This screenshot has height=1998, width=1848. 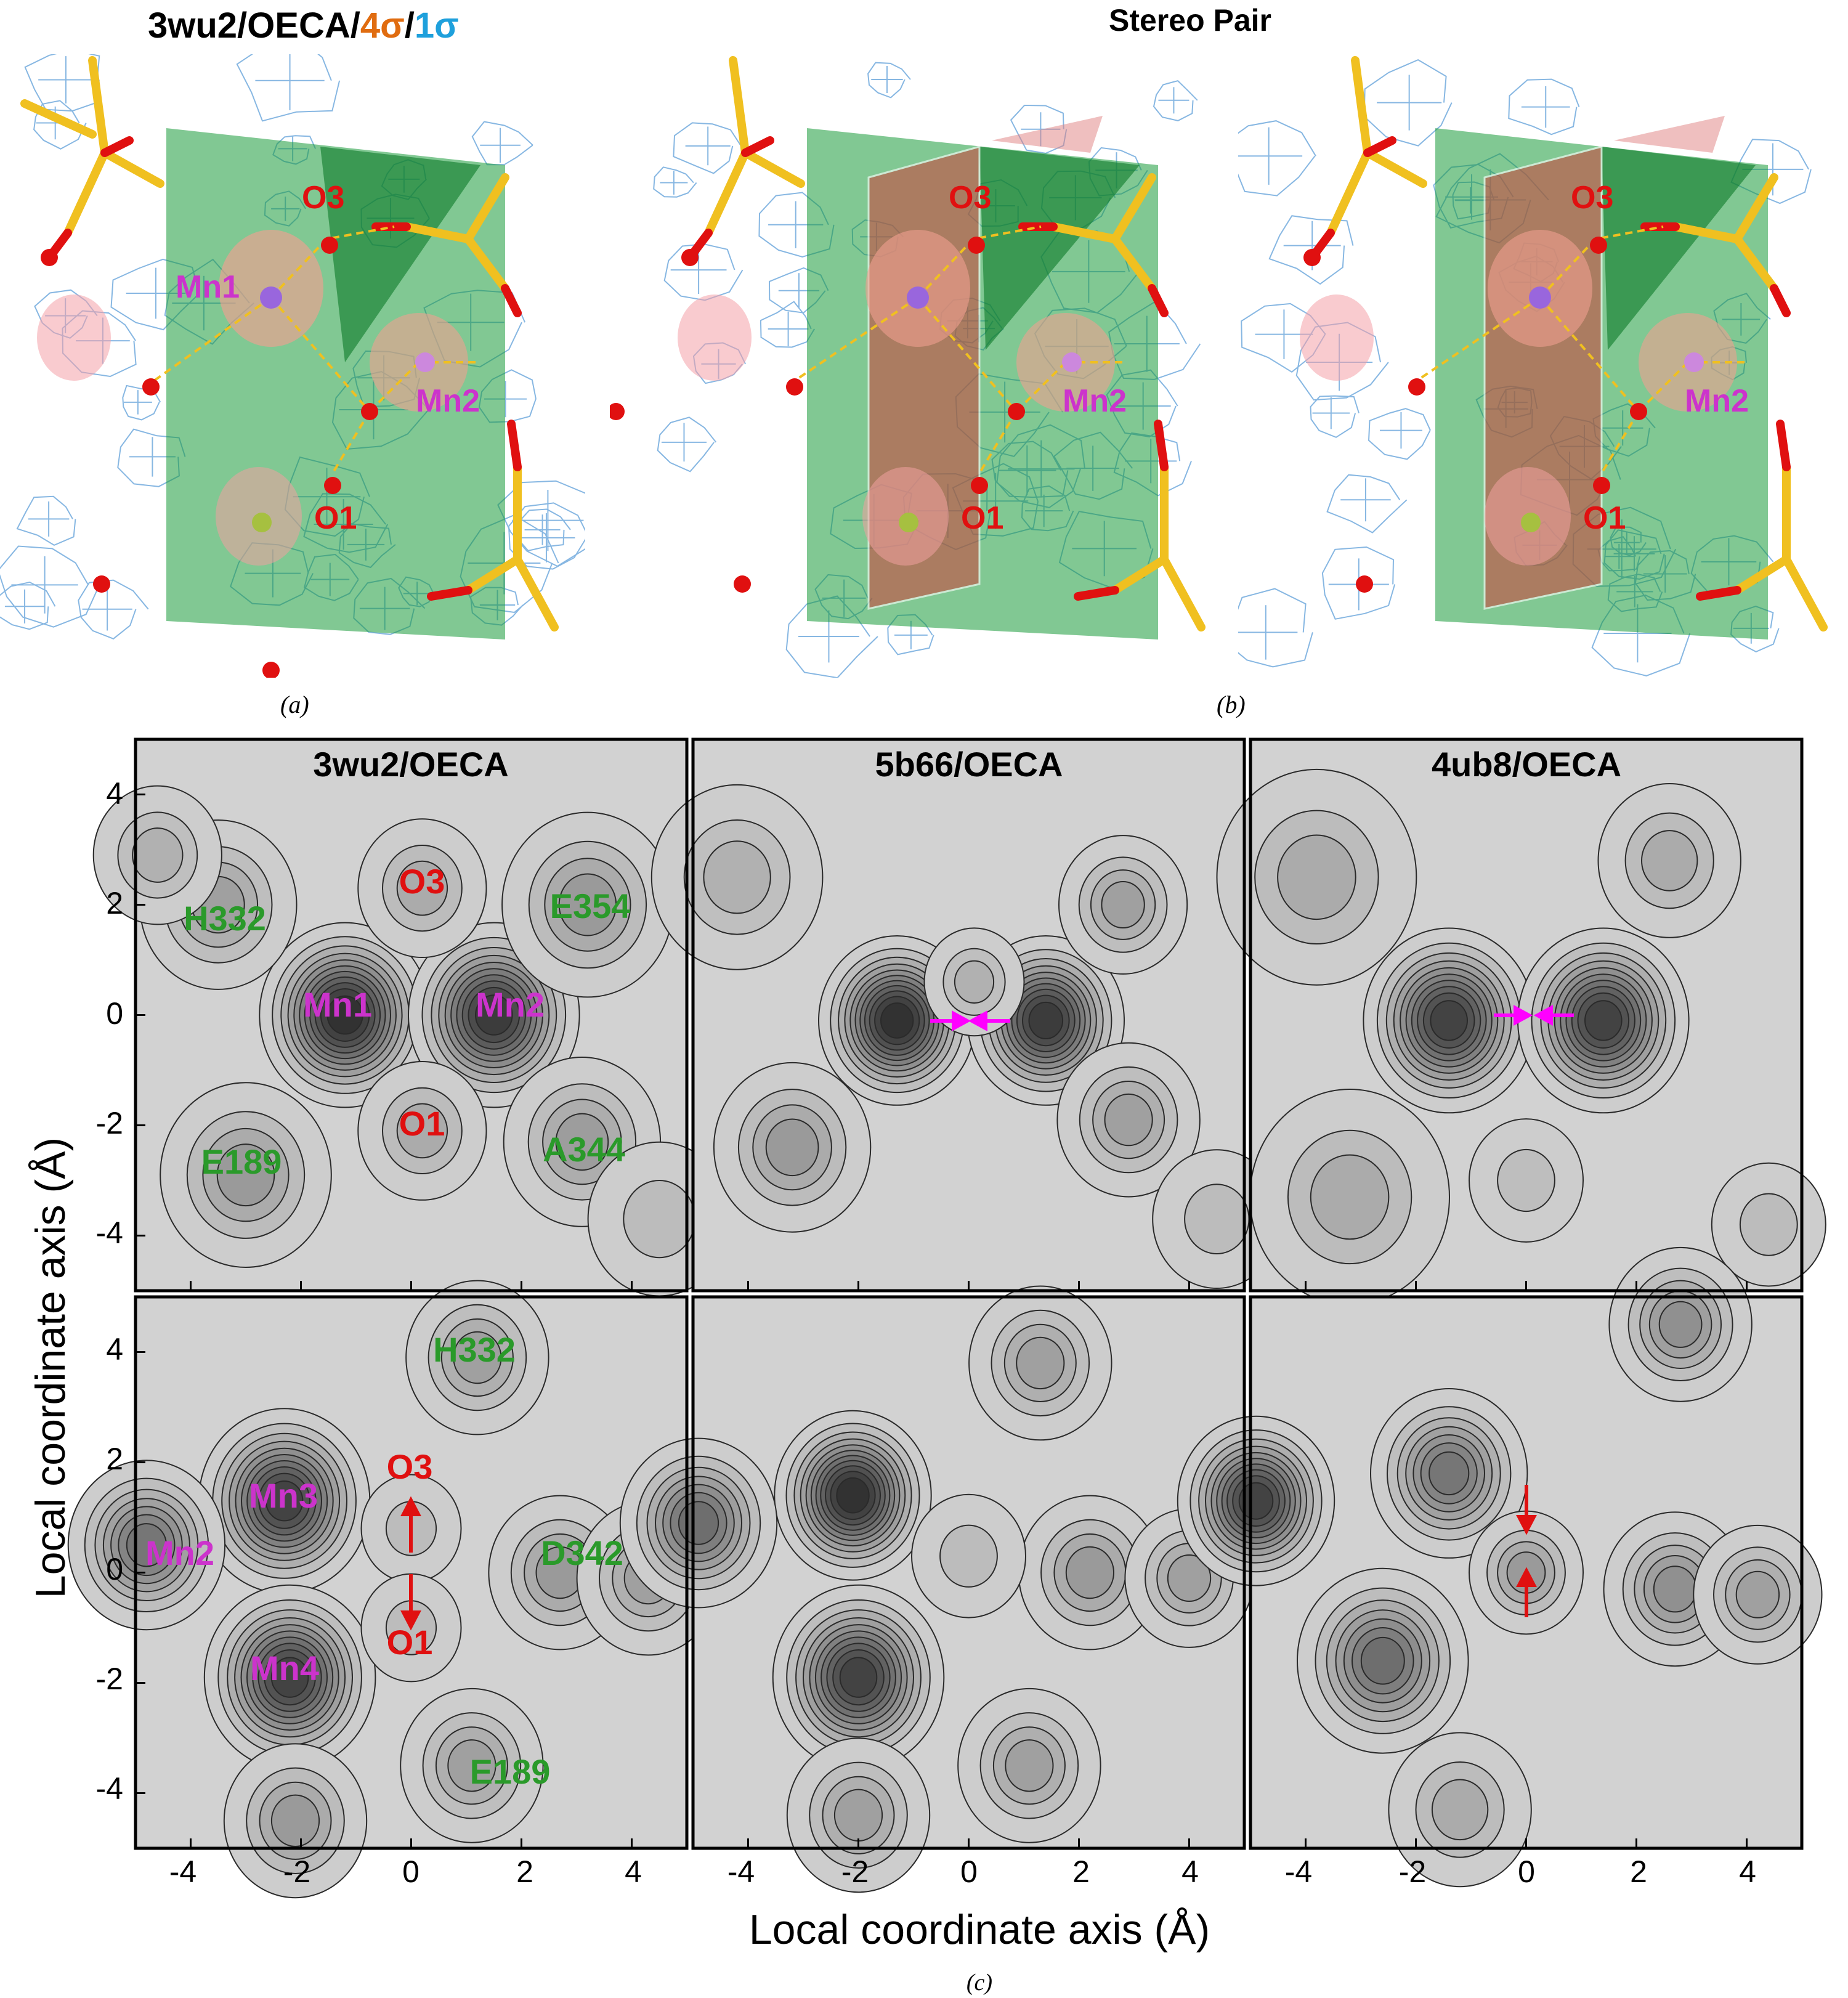 I want to click on contour-level-p5-peak1, so click(x=853, y=1495).